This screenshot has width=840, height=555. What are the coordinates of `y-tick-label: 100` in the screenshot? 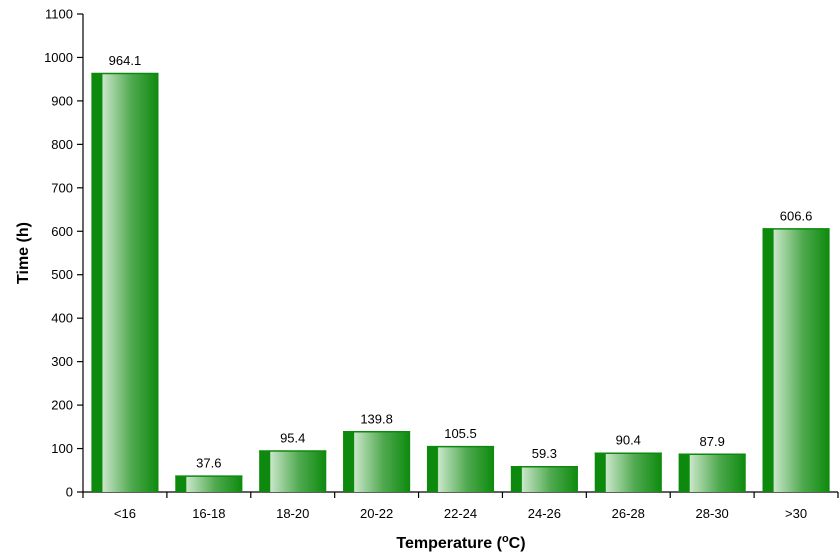 It's located at (62, 448).